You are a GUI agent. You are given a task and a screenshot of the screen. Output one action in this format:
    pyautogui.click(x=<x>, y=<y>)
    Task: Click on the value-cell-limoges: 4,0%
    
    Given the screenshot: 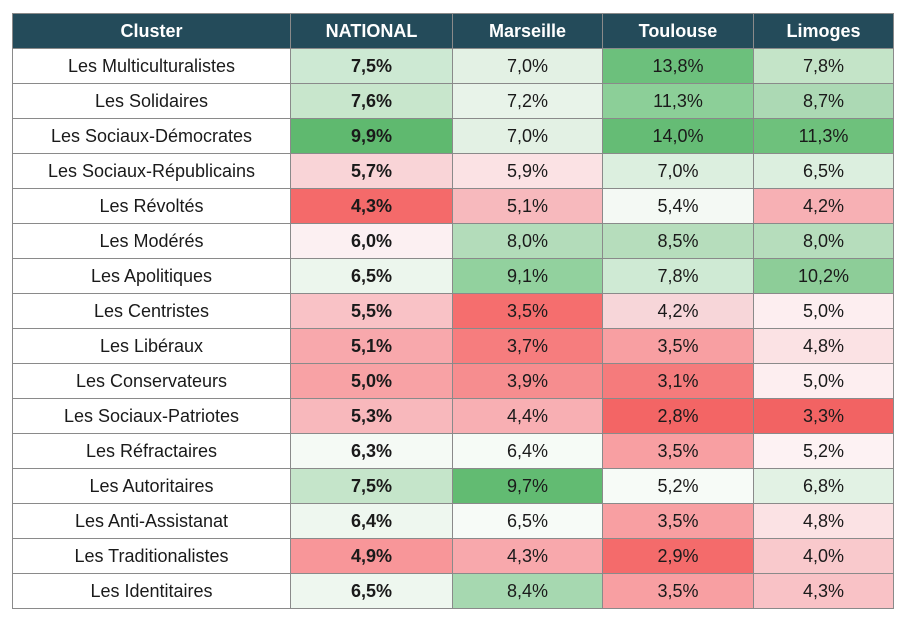 What is the action you would take?
    pyautogui.click(x=823, y=556)
    